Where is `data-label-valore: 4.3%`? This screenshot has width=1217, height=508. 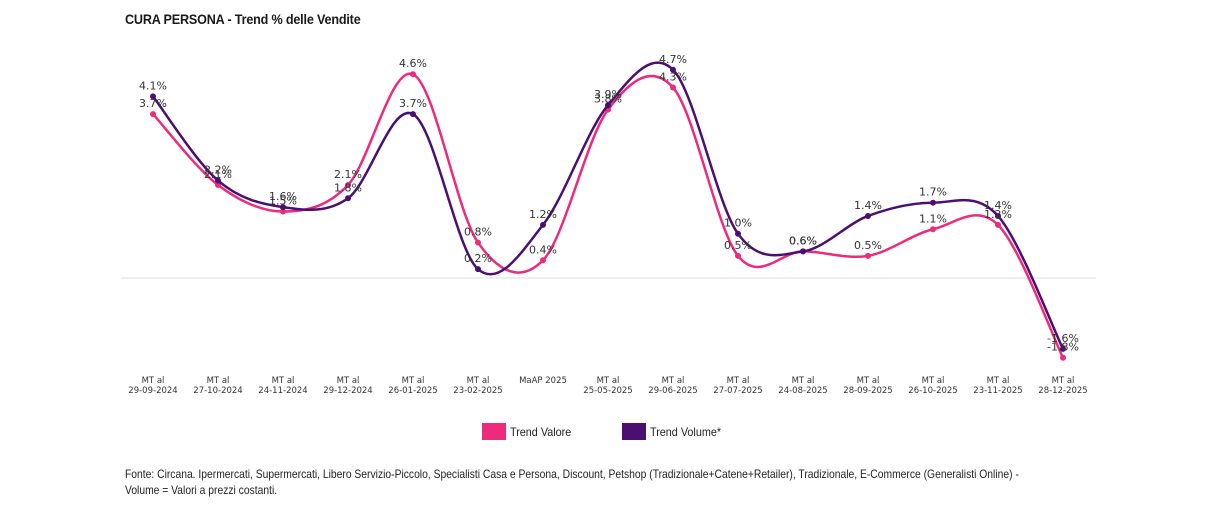
data-label-valore: 4.3% is located at coordinates (673, 77).